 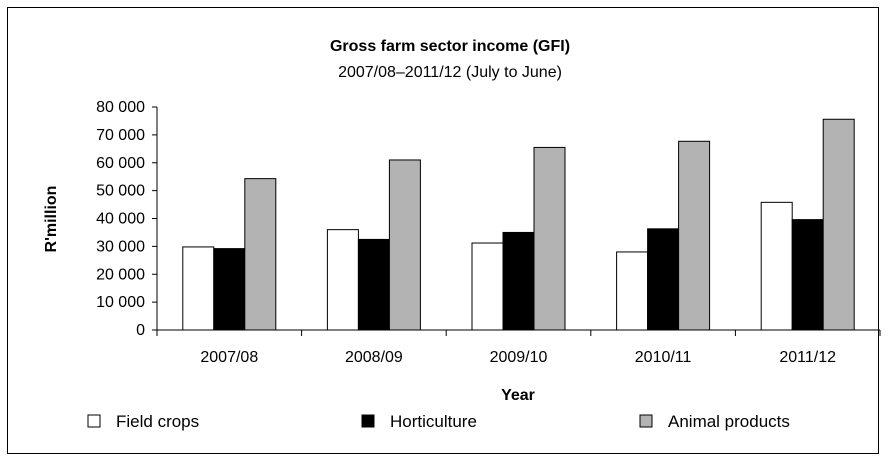 What do you see at coordinates (140, 330) in the screenshot?
I see `y-tick-label: 0` at bounding box center [140, 330].